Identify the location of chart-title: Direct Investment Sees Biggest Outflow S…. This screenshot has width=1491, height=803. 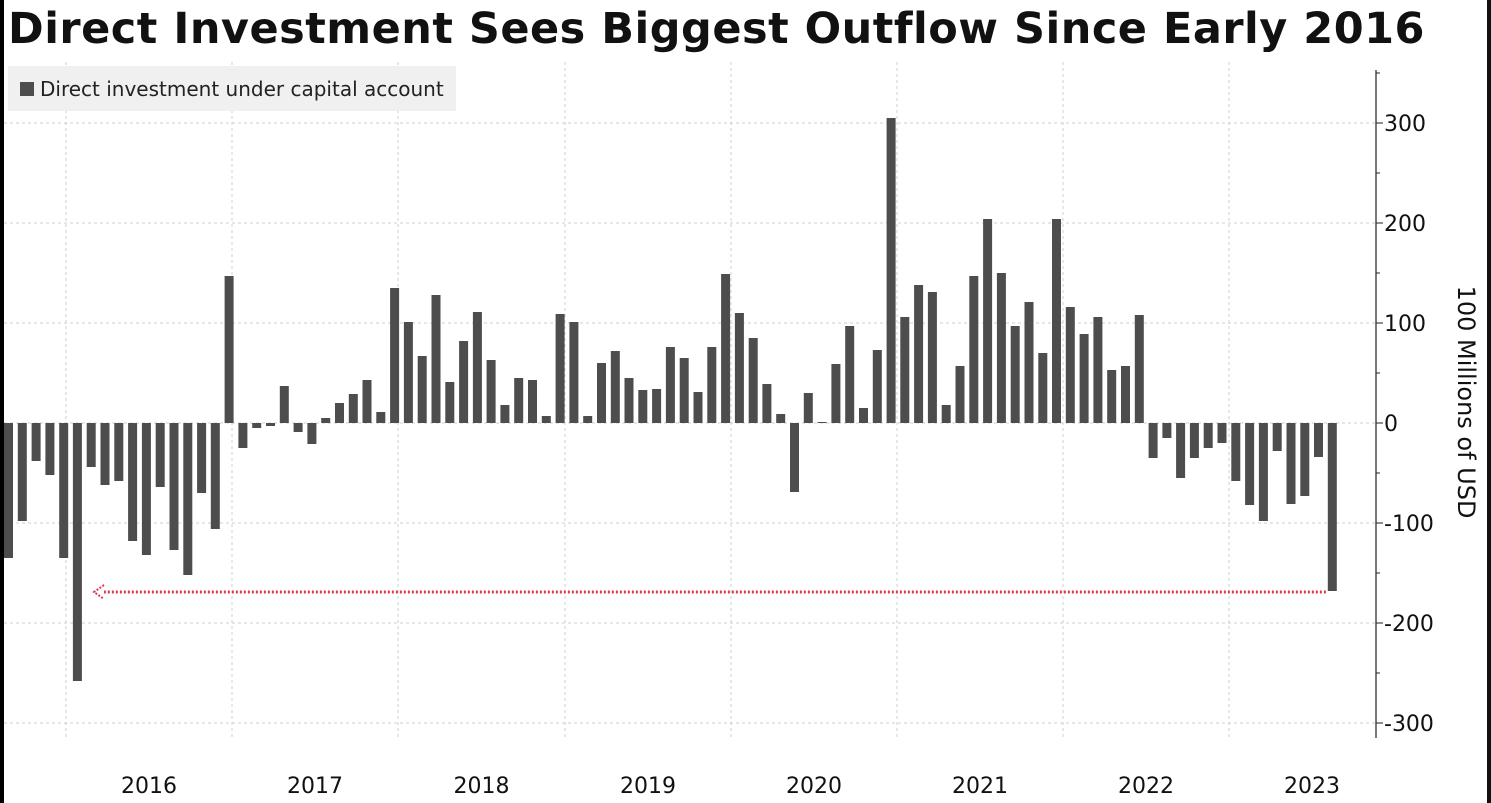
(716, 29).